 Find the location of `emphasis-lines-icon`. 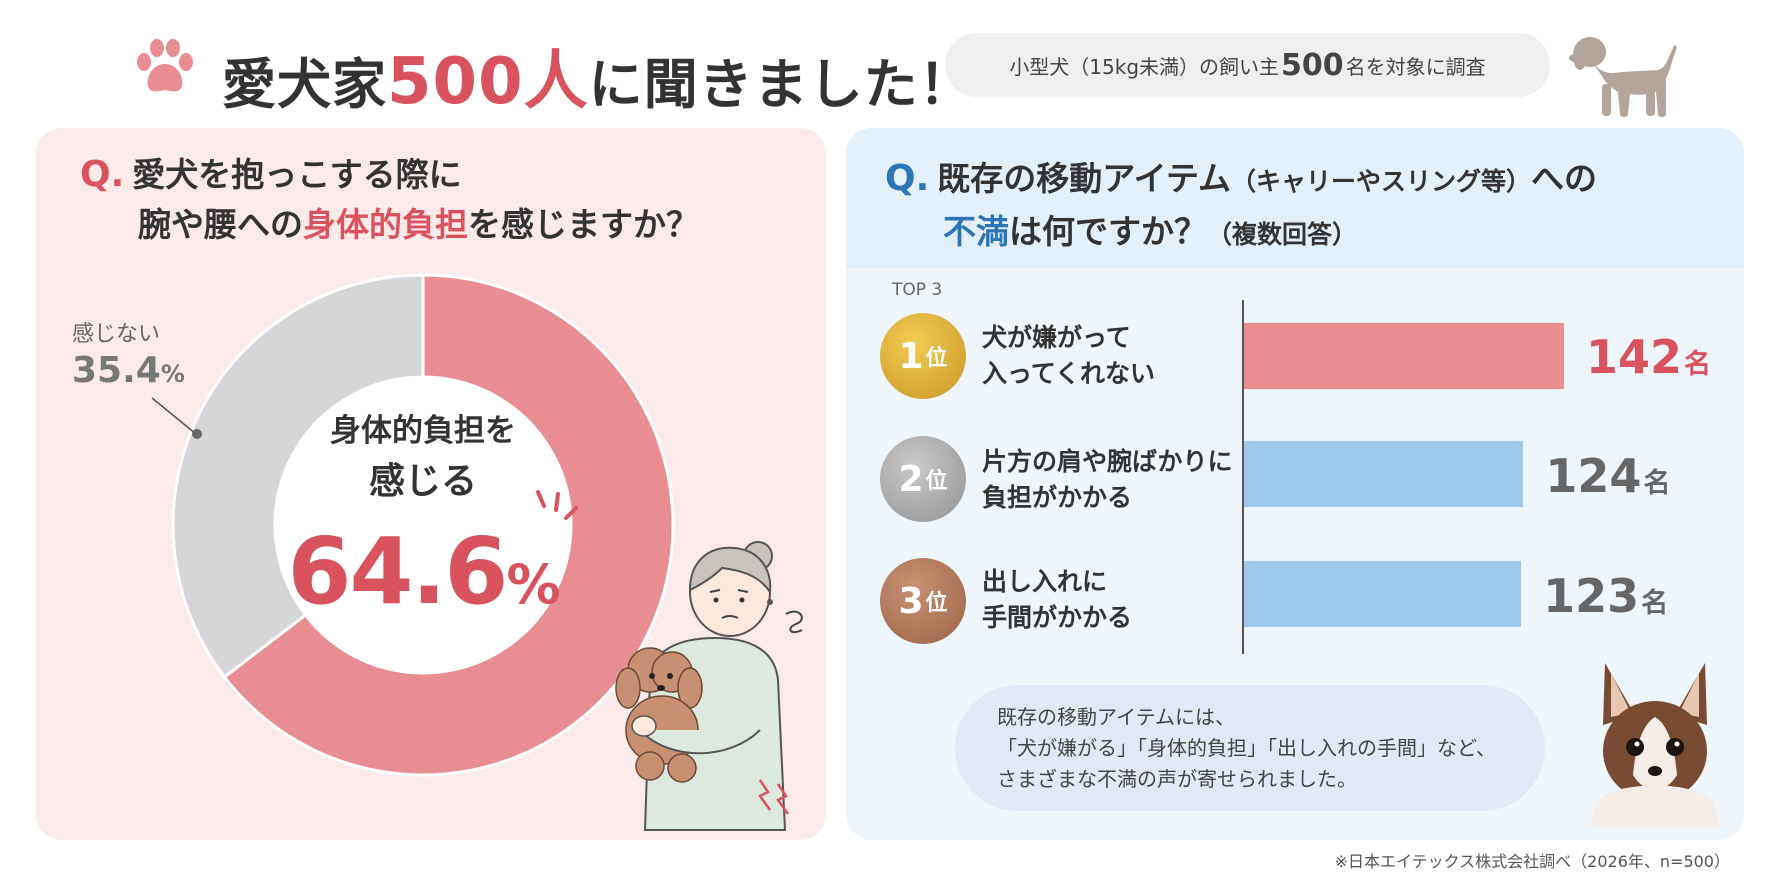

emphasis-lines-icon is located at coordinates (557, 505).